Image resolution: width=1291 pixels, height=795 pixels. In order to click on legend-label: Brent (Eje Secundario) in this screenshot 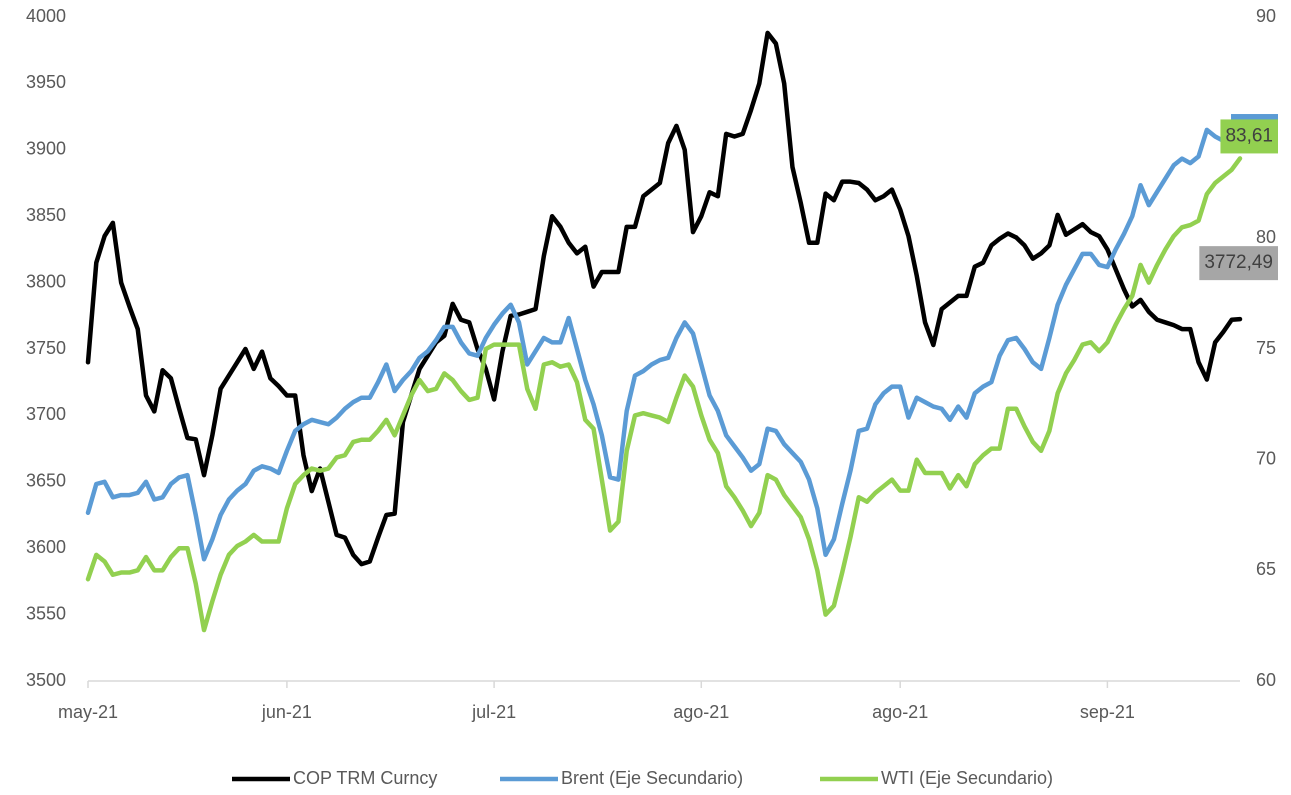, I will do `click(652, 778)`.